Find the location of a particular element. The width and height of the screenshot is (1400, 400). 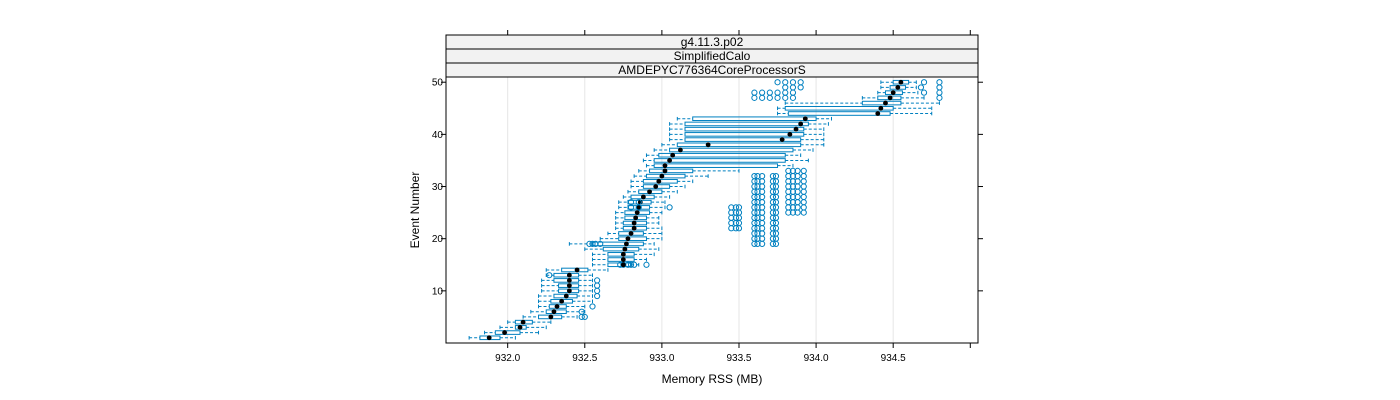

strip-label: SimplifiedCalo is located at coordinates (712, 56).